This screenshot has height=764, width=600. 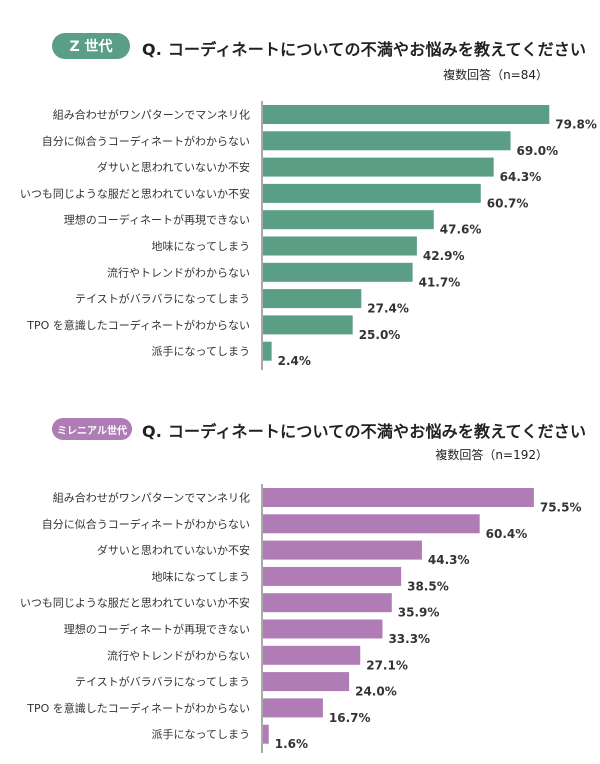 I want to click on value-label: 41.7%, so click(x=440, y=282).